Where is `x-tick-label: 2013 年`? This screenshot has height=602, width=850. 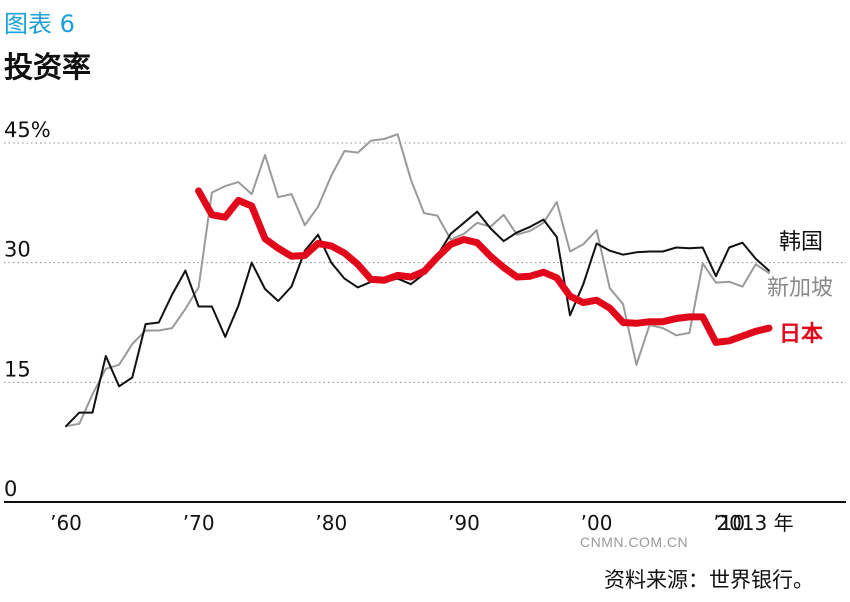
x-tick-label: 2013 年 is located at coordinates (754, 523).